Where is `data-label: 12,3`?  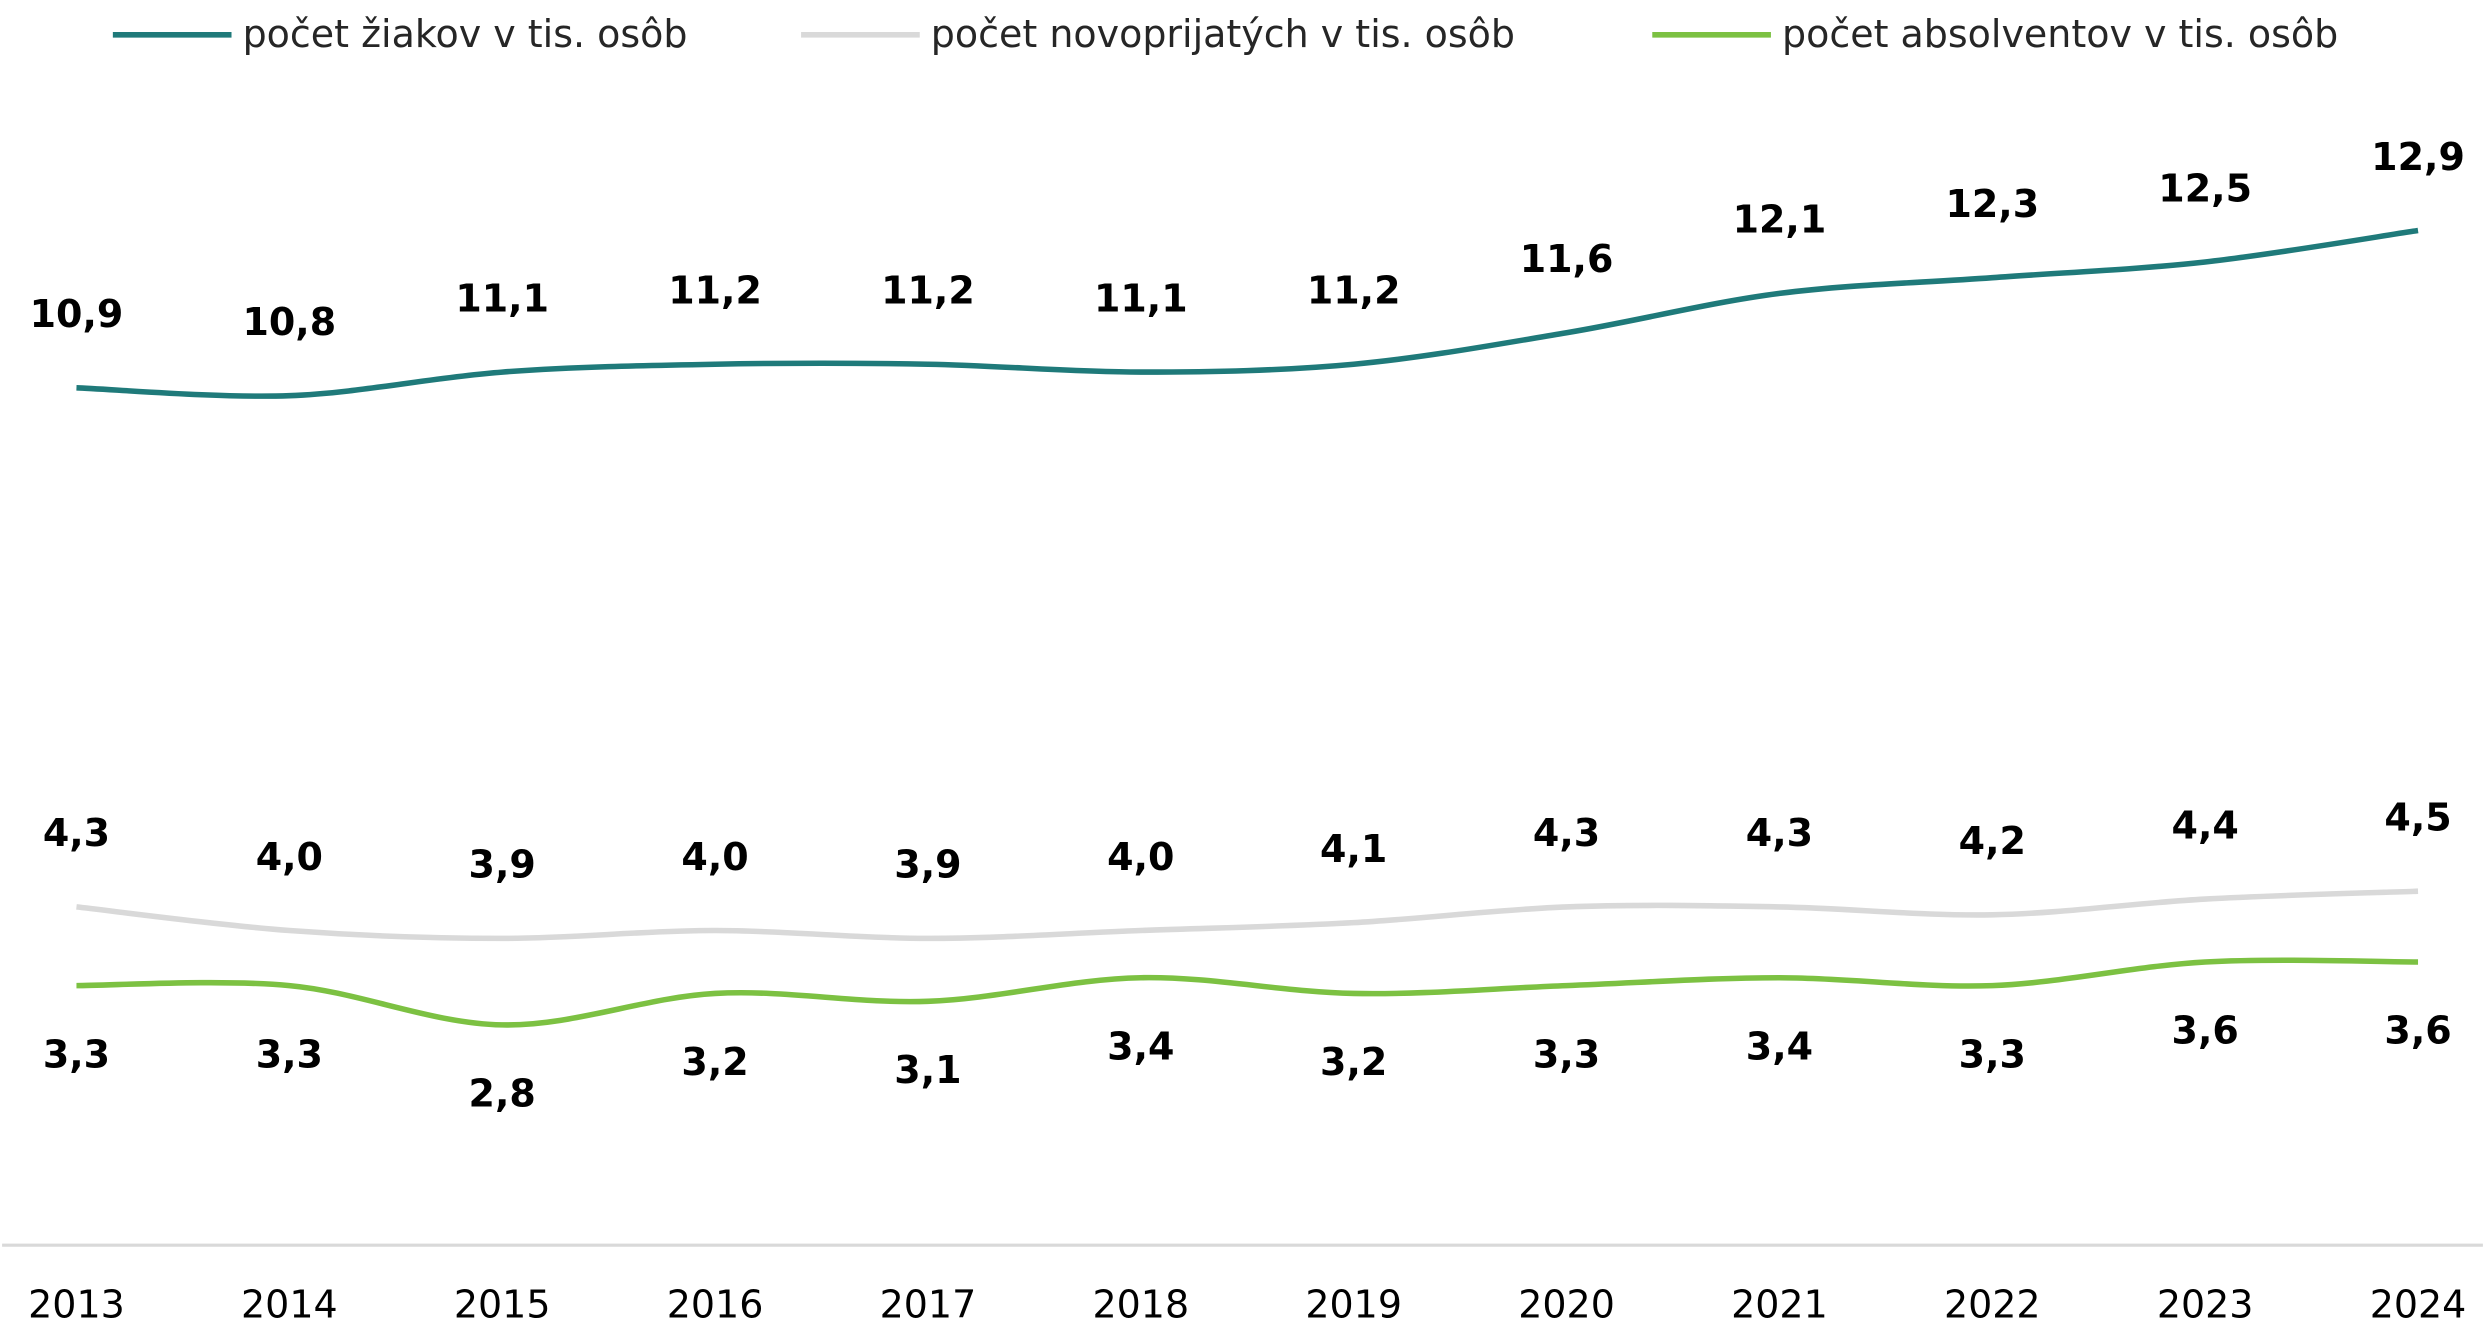
data-label: 12,3 is located at coordinates (1992, 204).